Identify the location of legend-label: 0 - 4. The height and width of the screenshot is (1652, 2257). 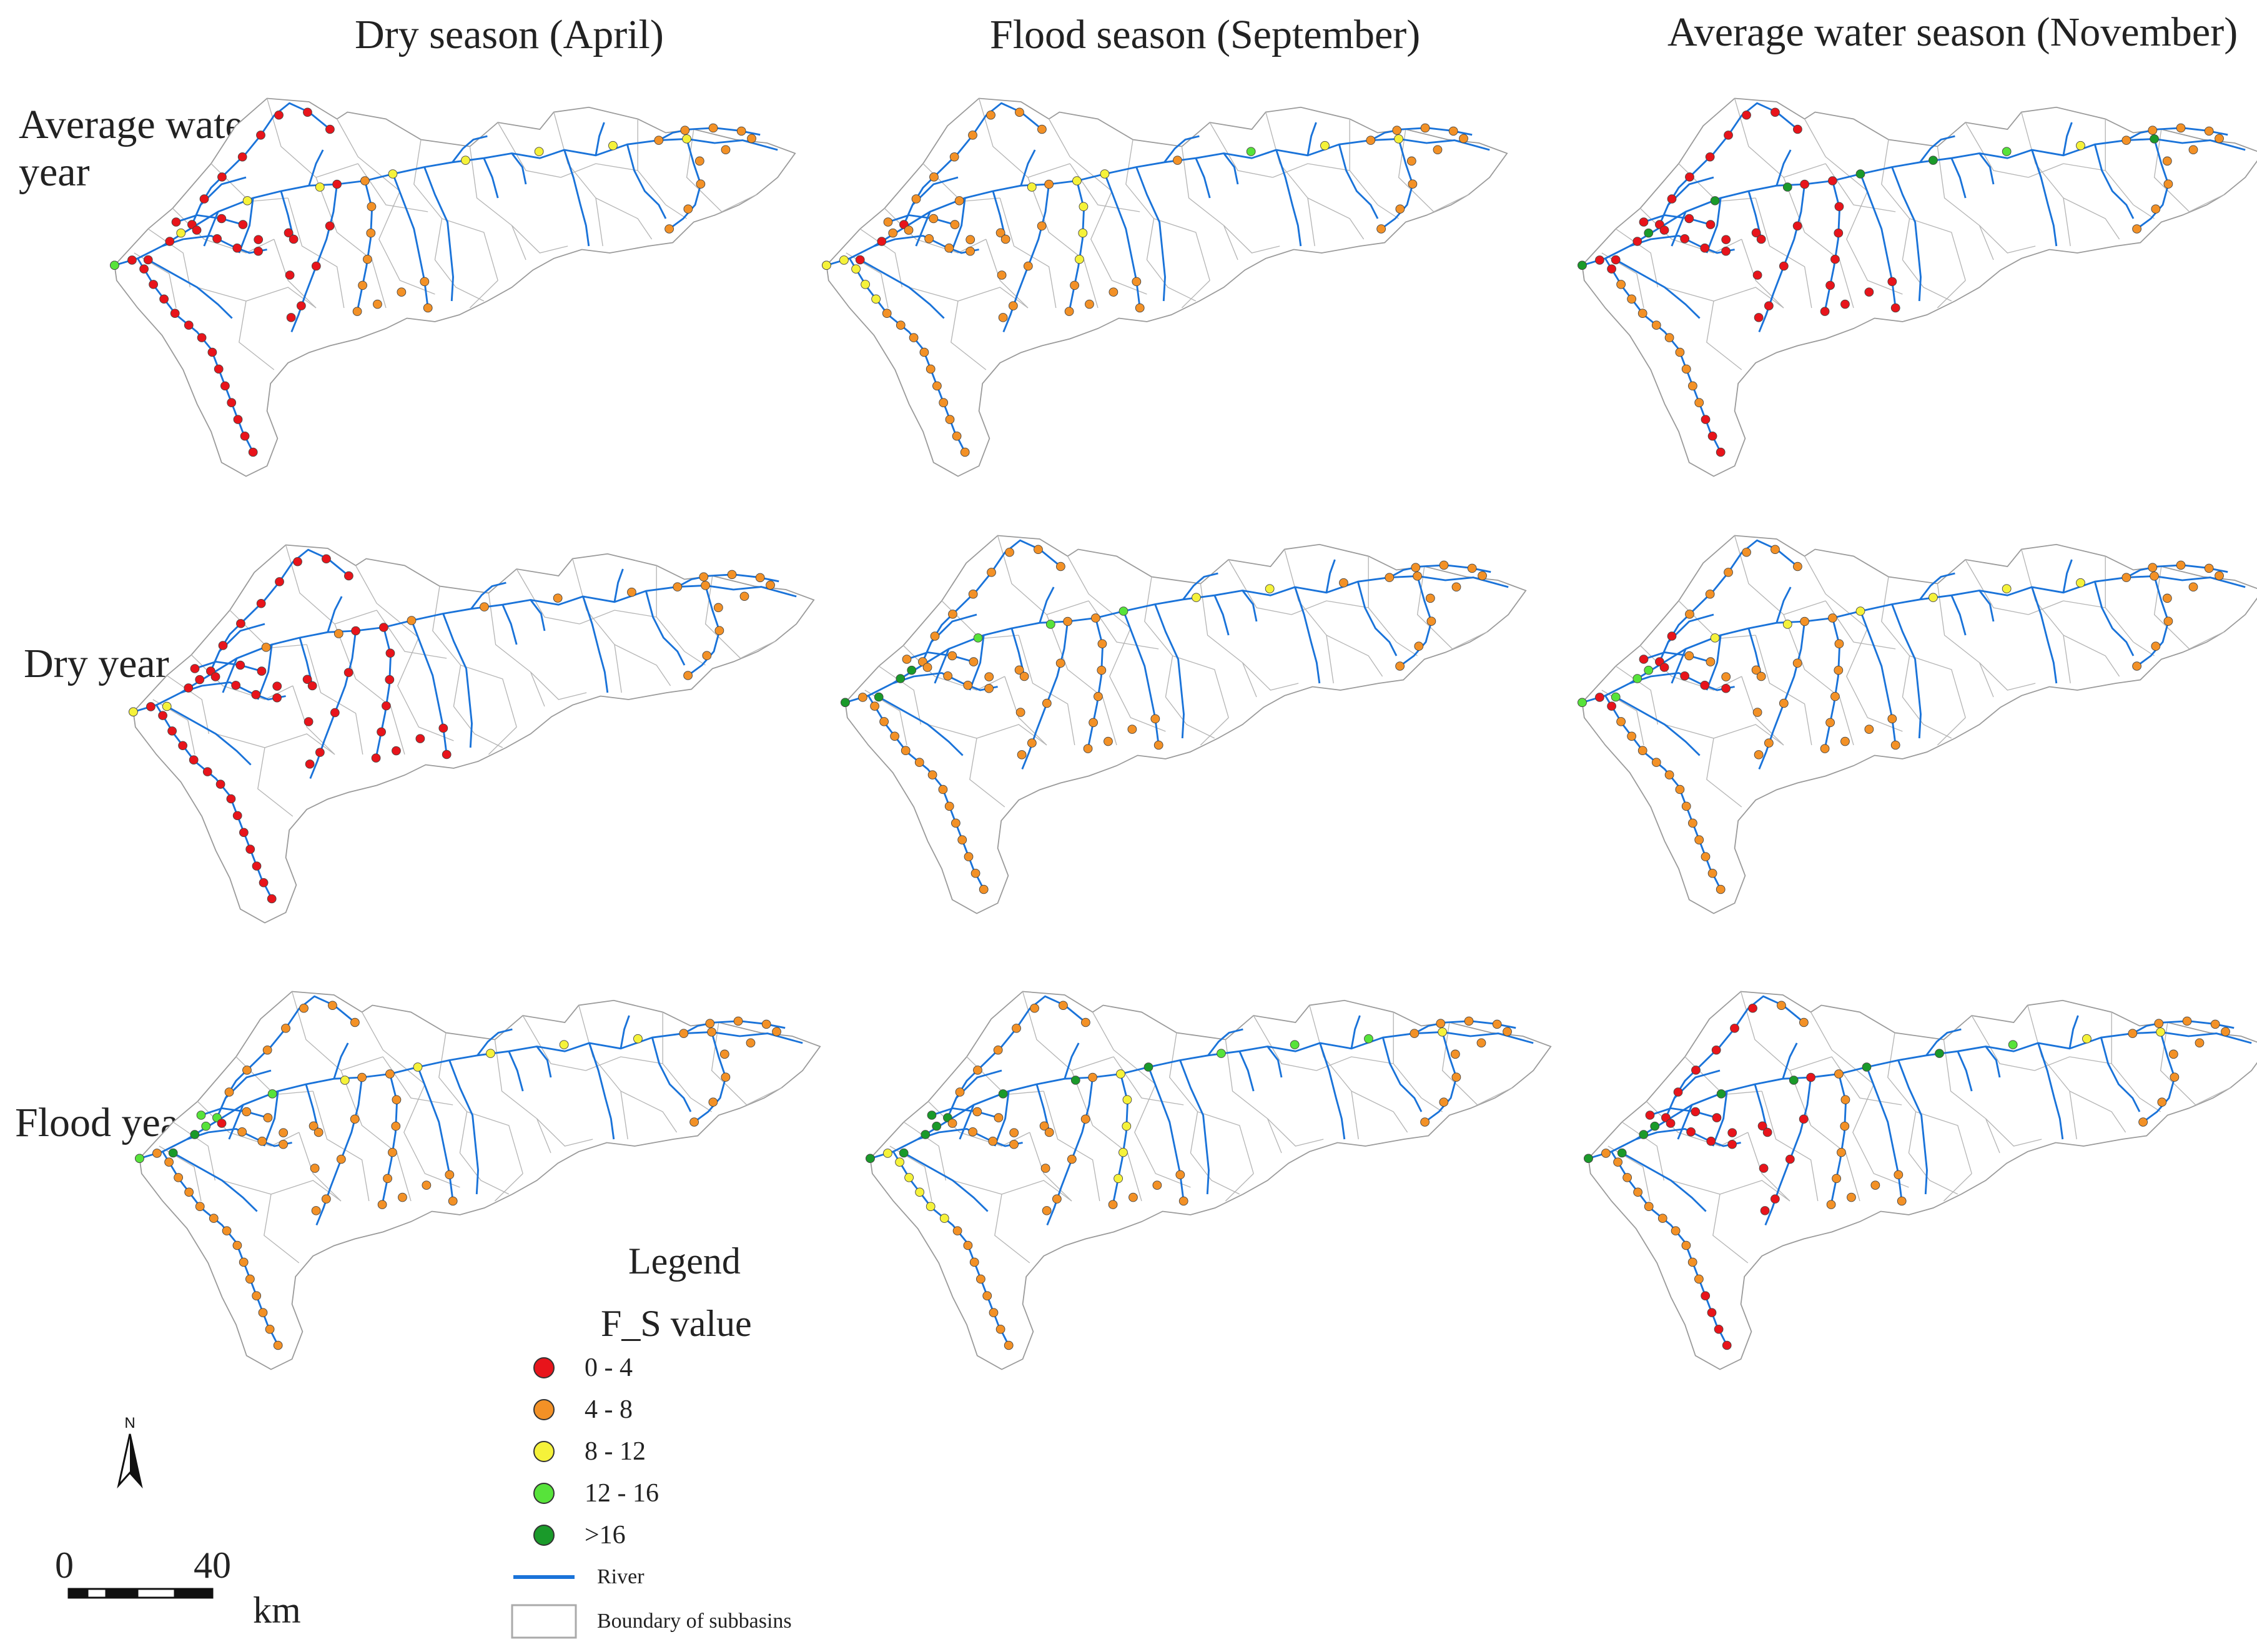
(609, 1367).